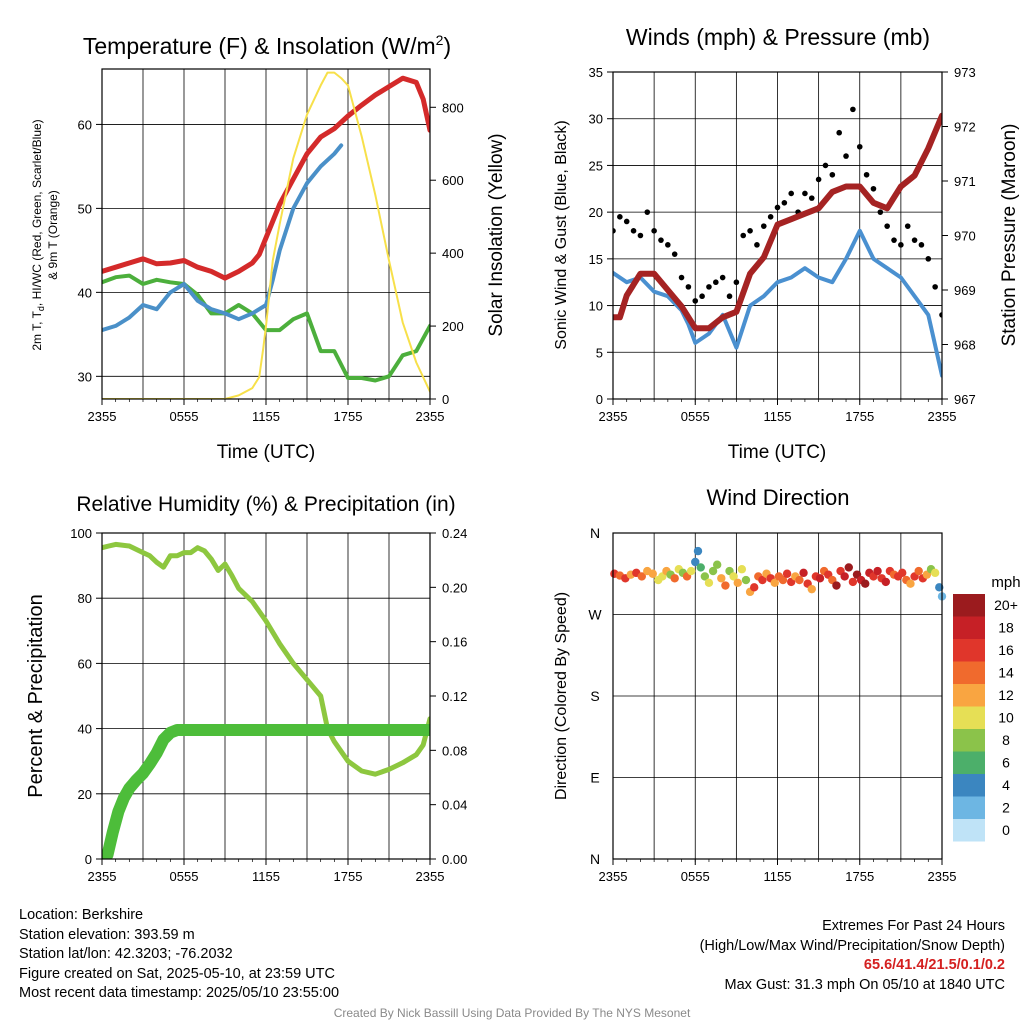 Image resolution: width=1024 pixels, height=1024 pixels. I want to click on station-latlon: Station lat/lon: 42.3203; -76.2032, so click(126, 954).